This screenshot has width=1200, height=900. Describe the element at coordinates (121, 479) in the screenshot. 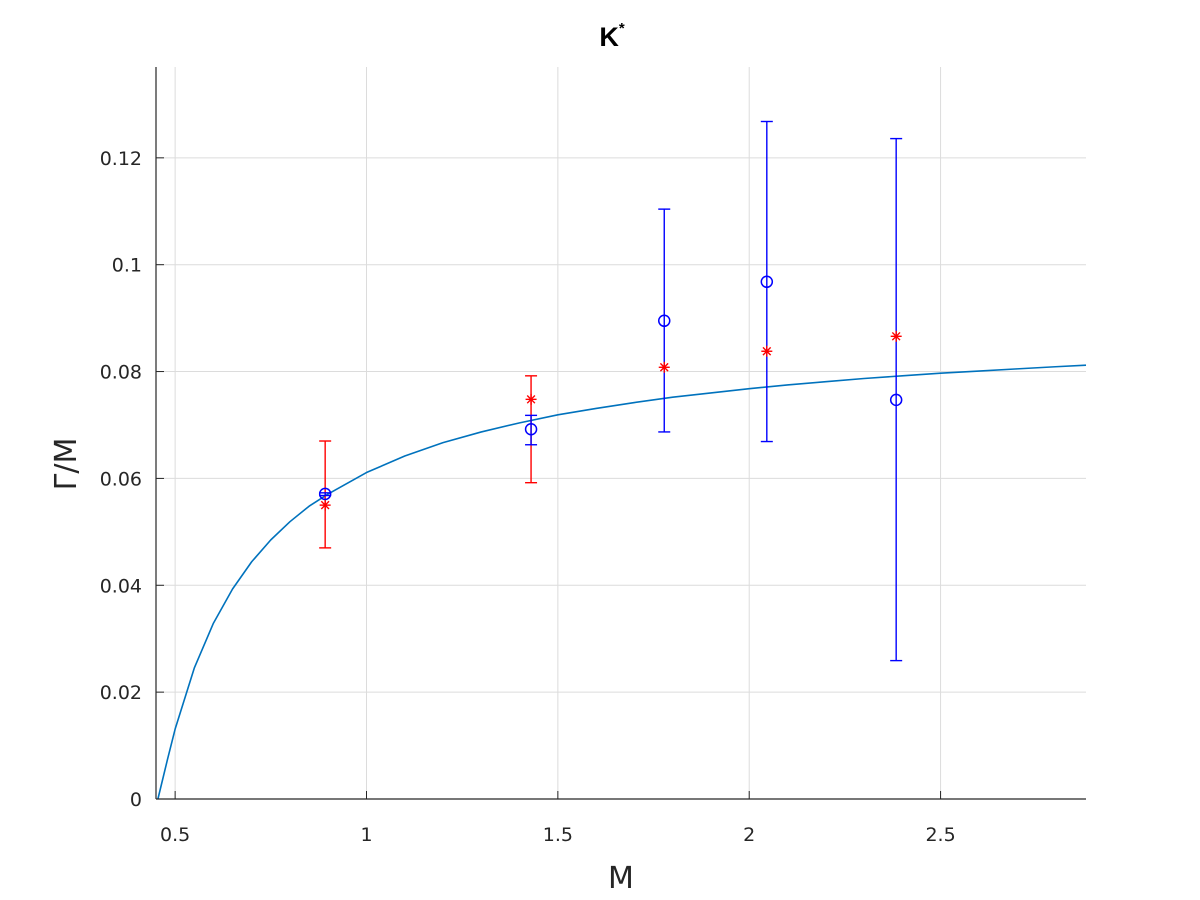

I see `y-tick-label: 0.06` at that location.